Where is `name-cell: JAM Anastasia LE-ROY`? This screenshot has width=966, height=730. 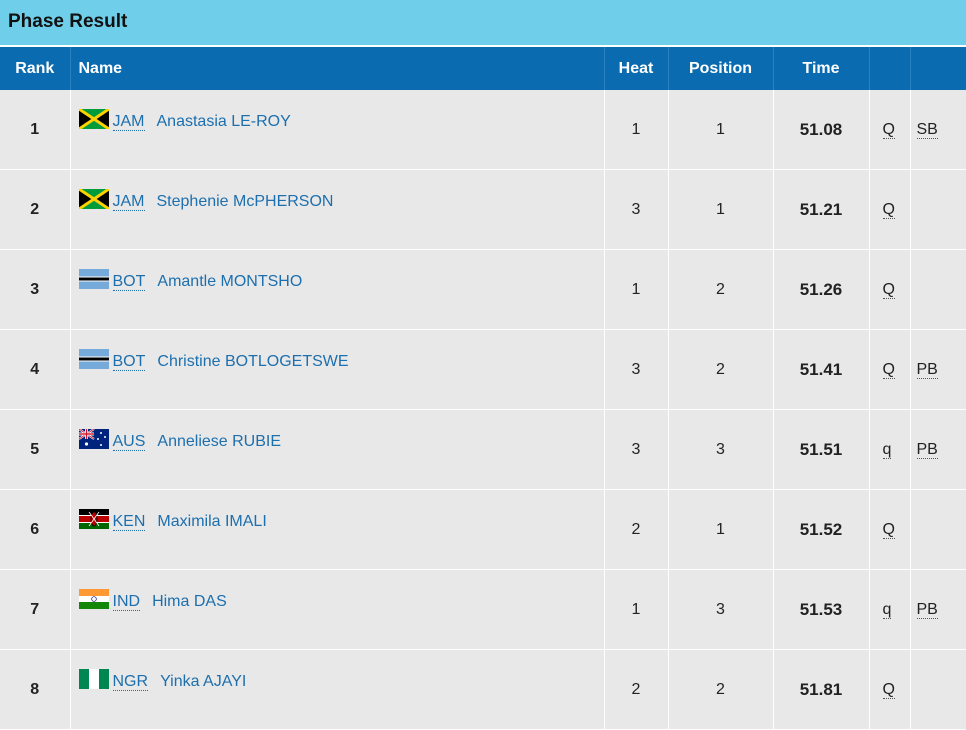 name-cell: JAM Anastasia LE-ROY is located at coordinates (337, 130).